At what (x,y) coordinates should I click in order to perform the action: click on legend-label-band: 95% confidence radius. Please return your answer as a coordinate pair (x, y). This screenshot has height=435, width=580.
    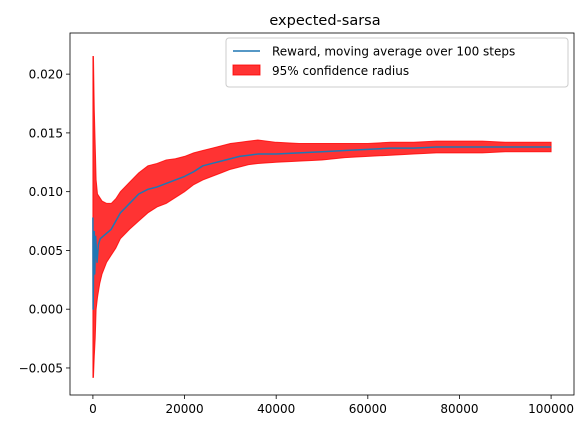
    Looking at the image, I should click on (340, 71).